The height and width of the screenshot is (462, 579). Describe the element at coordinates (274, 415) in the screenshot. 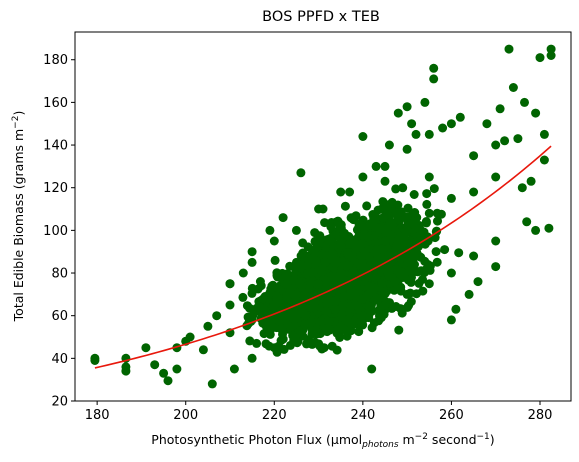

I see `x-tick-label: 220` at that location.